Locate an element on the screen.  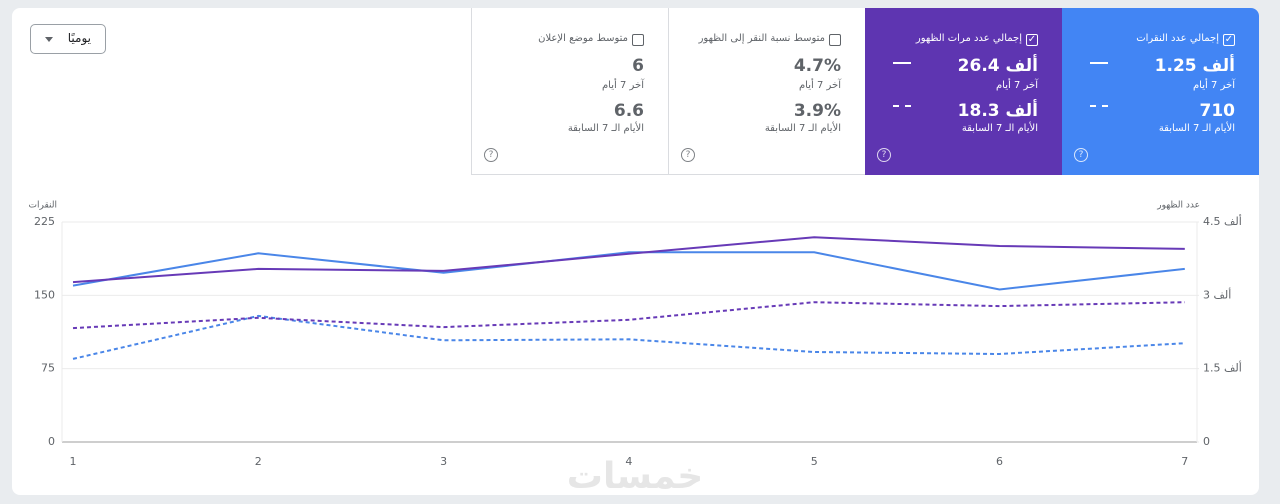
x-tick-label: 5 is located at coordinates (814, 461).